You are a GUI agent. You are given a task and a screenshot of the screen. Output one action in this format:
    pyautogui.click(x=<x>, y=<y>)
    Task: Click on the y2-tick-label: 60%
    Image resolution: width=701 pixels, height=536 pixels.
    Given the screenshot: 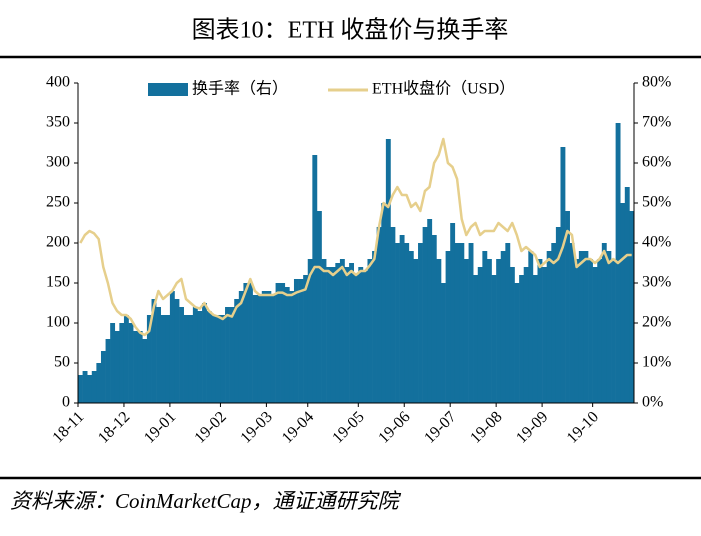 What is the action you would take?
    pyautogui.click(x=656, y=162)
    